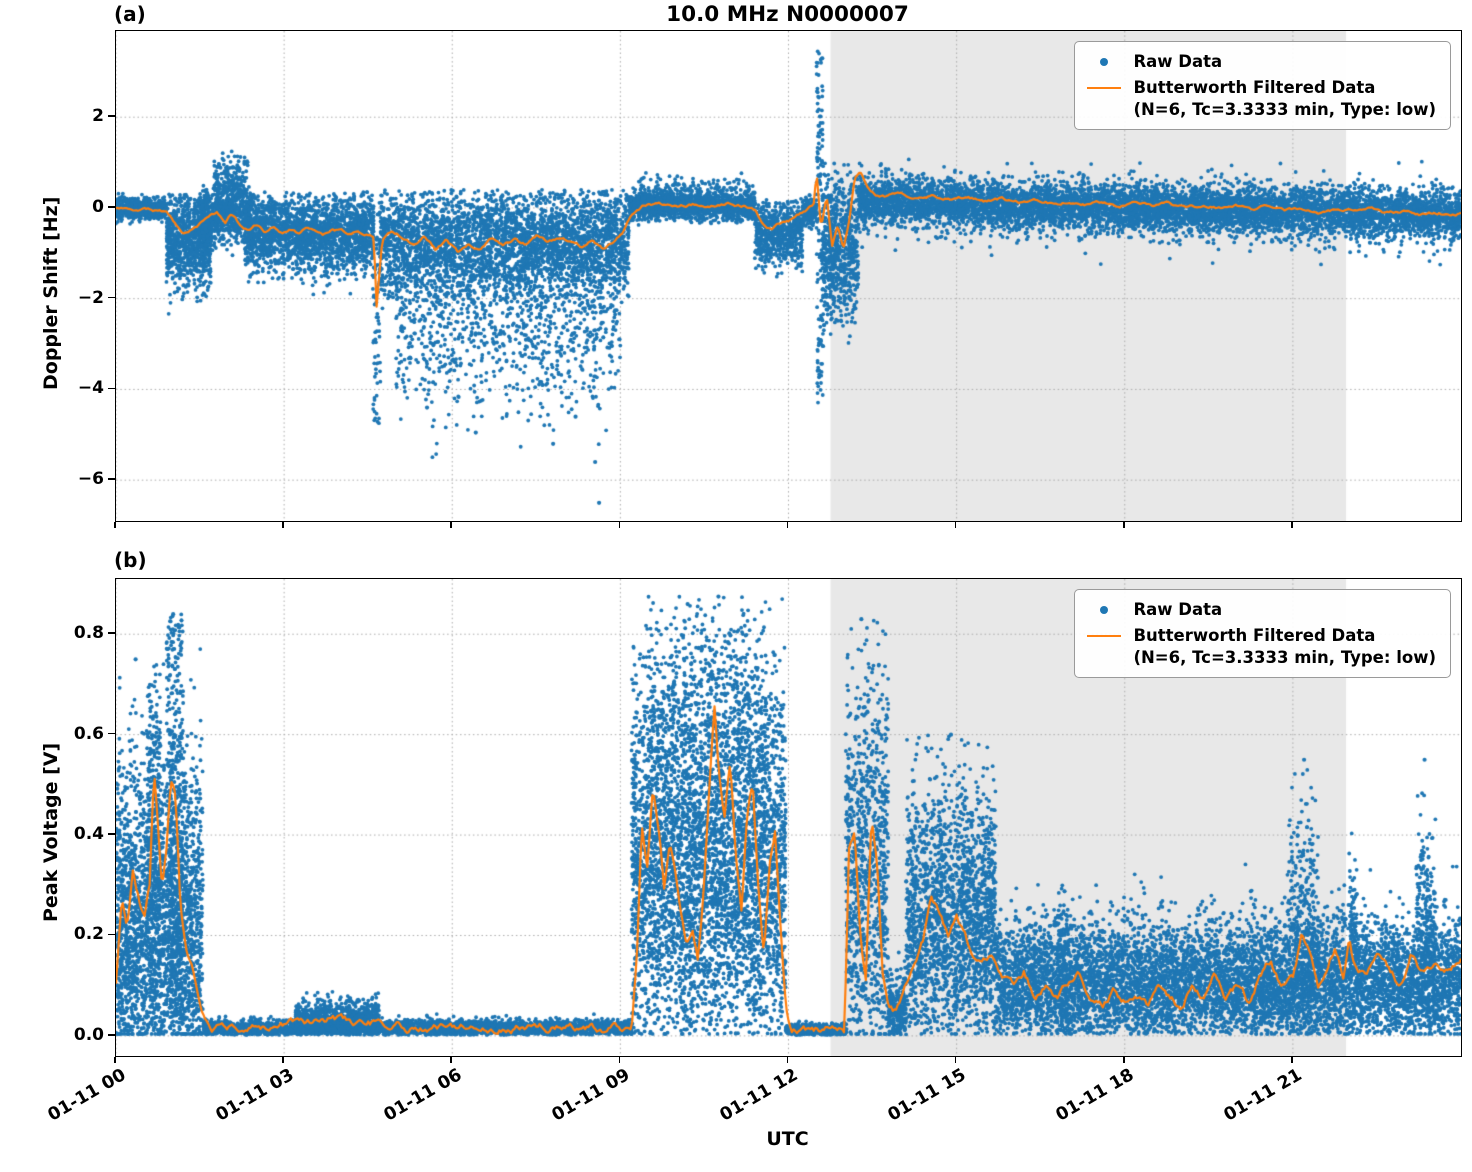 The height and width of the screenshot is (1172, 1472). What do you see at coordinates (88, 733) in the screenshot?
I see `y-tick-label: 0.6` at bounding box center [88, 733].